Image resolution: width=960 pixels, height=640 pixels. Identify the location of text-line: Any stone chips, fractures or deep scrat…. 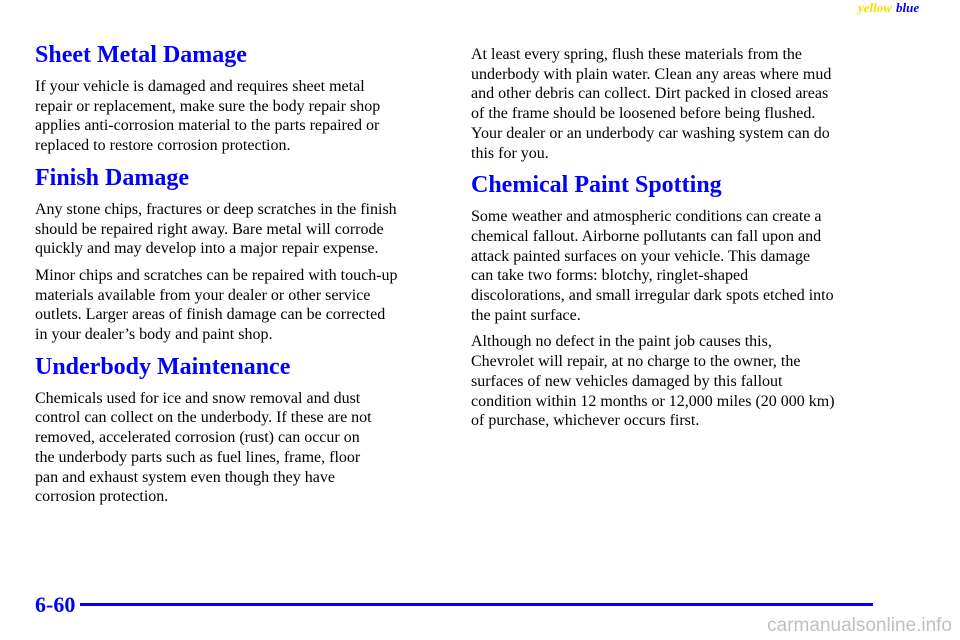
(216, 209).